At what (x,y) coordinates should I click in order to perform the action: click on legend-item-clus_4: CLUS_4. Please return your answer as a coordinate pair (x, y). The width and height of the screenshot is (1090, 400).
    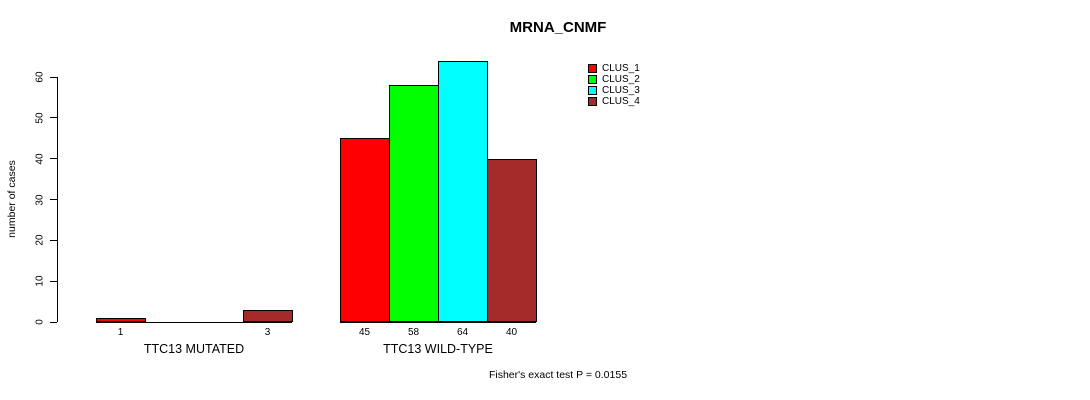
    Looking at the image, I should click on (614, 101).